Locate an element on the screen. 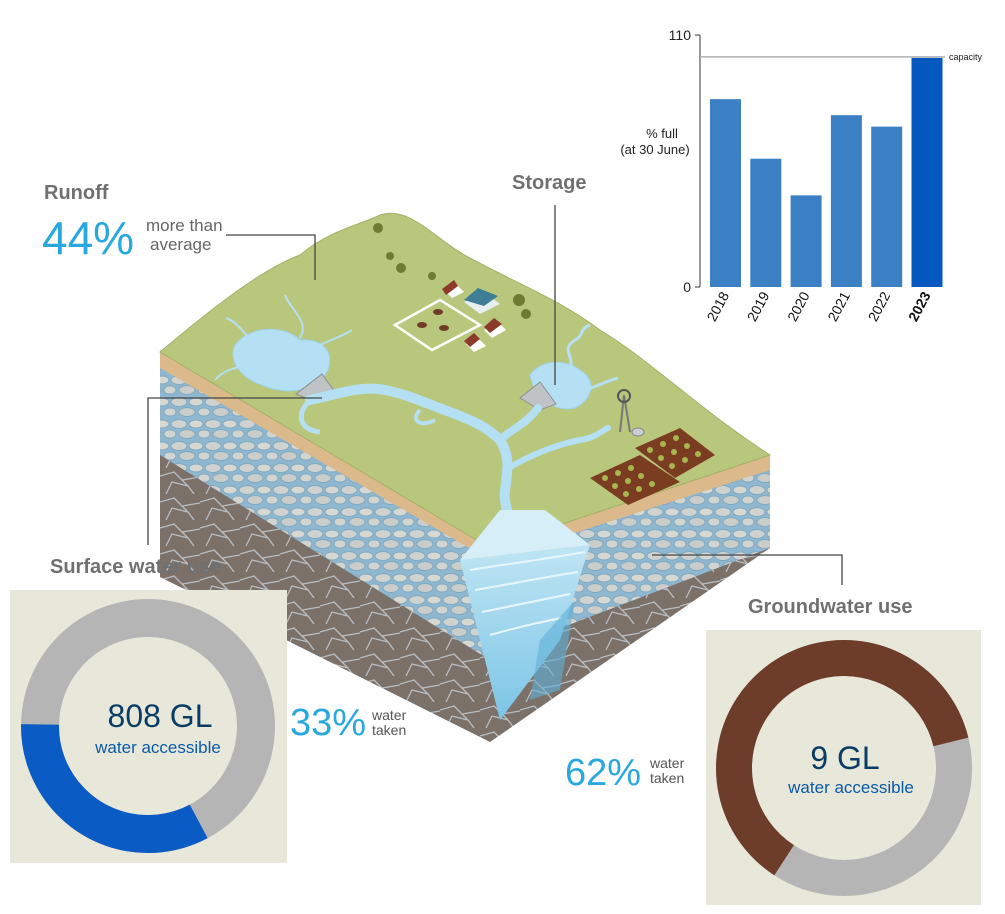 The width and height of the screenshot is (1005, 914). groundwater-taken-note: water taken is located at coordinates (667, 771).